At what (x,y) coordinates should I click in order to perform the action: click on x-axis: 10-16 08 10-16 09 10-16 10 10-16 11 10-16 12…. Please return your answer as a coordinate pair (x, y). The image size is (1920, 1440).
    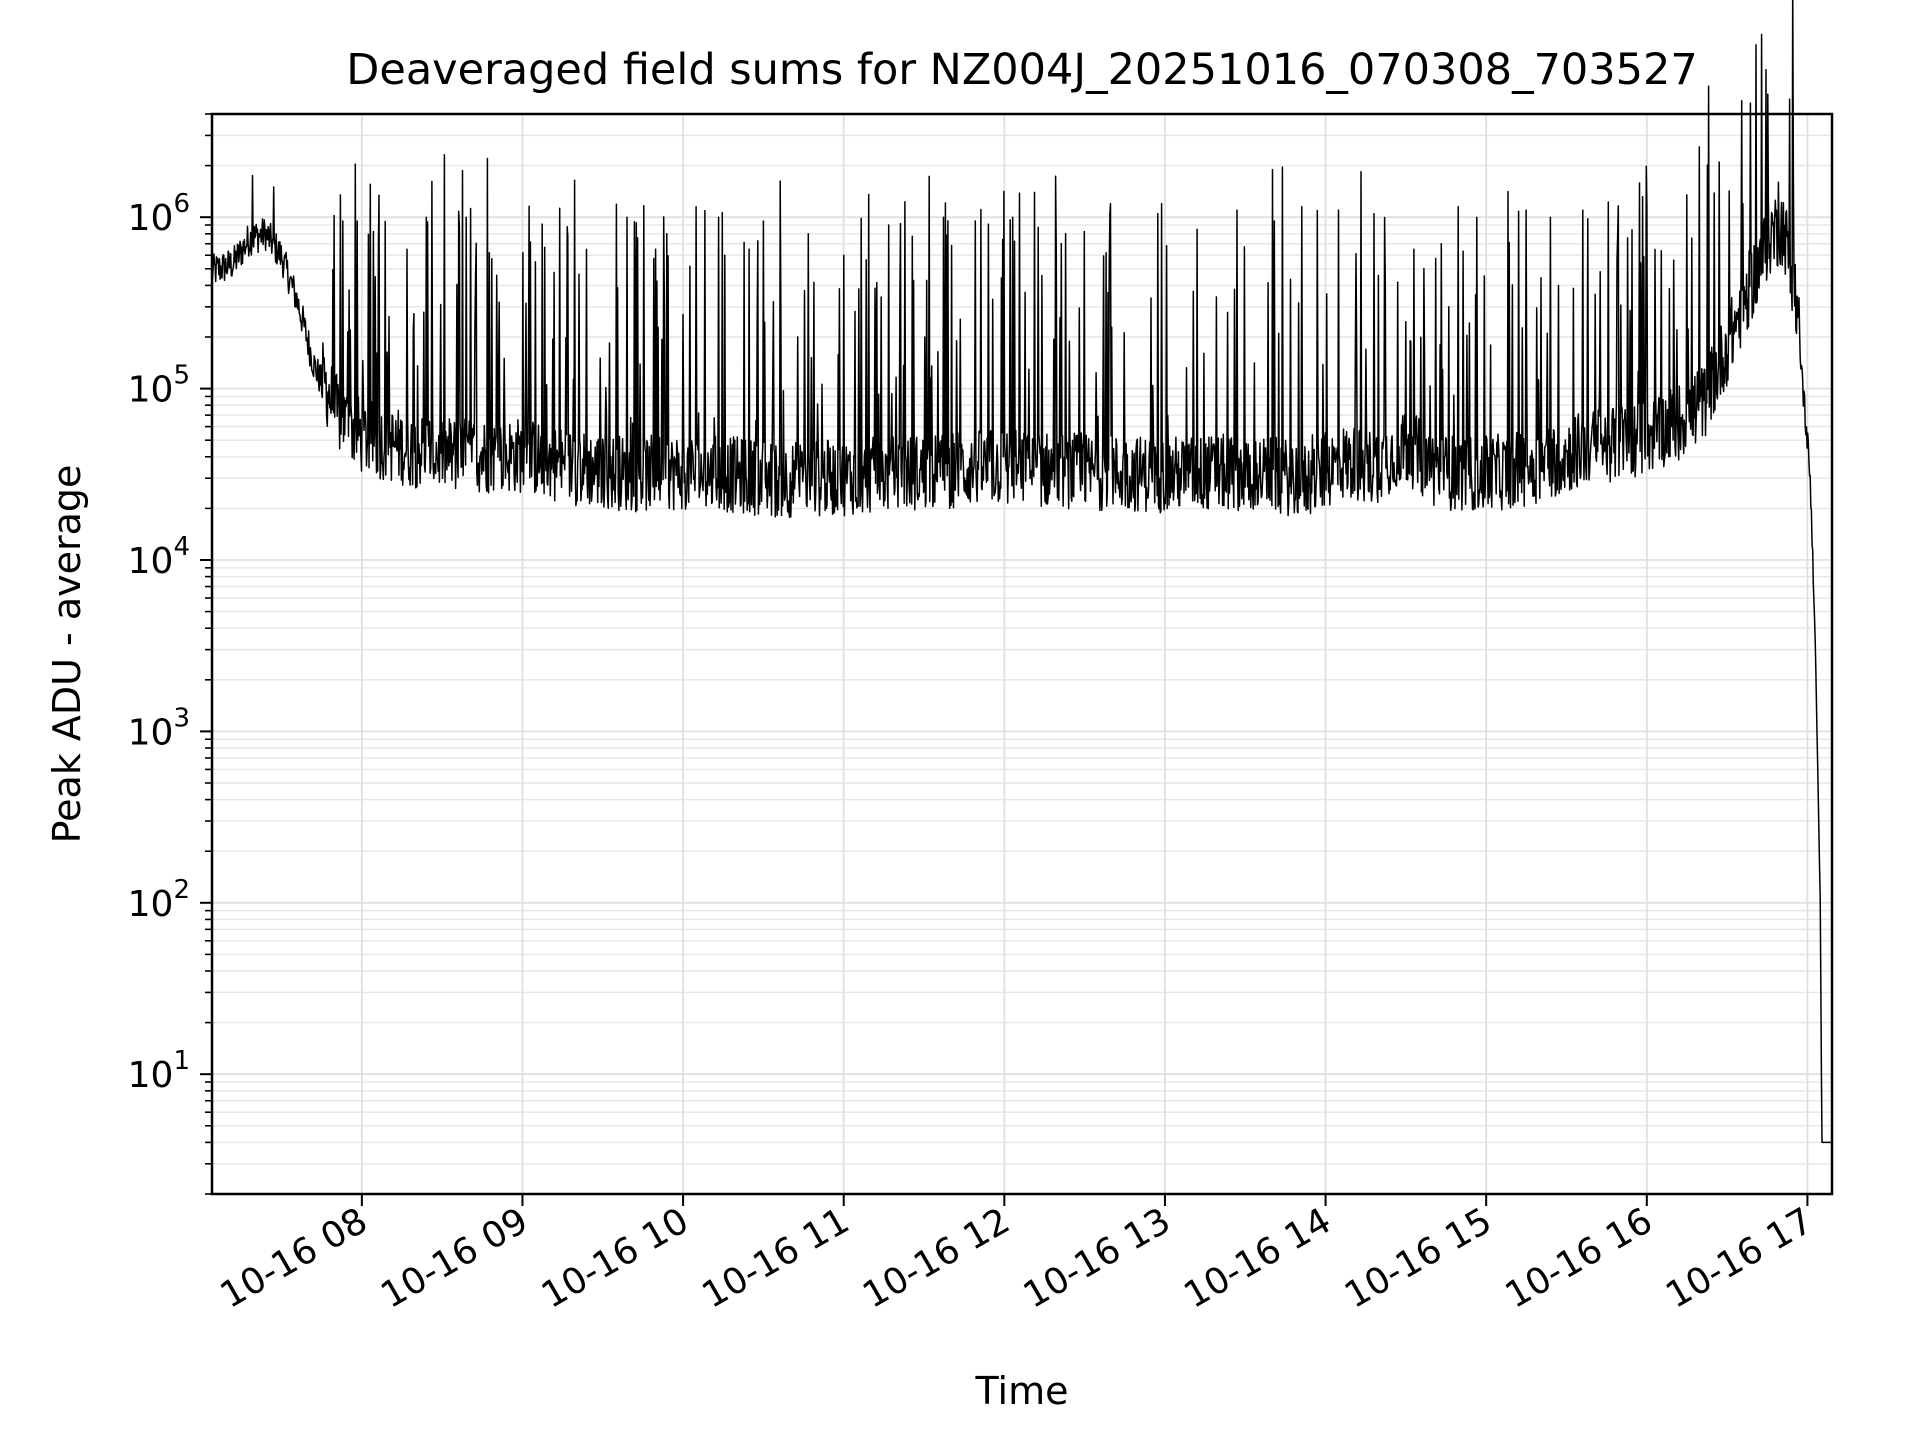
    Looking at the image, I should click on (1017, 1255).